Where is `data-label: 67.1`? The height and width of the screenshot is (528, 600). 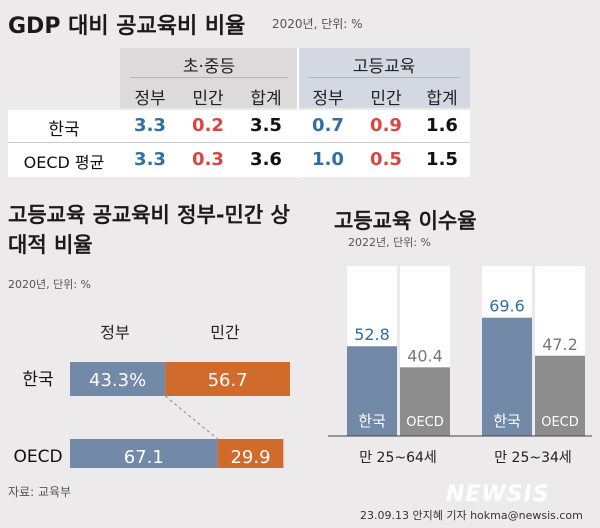 data-label: 67.1 is located at coordinates (144, 457).